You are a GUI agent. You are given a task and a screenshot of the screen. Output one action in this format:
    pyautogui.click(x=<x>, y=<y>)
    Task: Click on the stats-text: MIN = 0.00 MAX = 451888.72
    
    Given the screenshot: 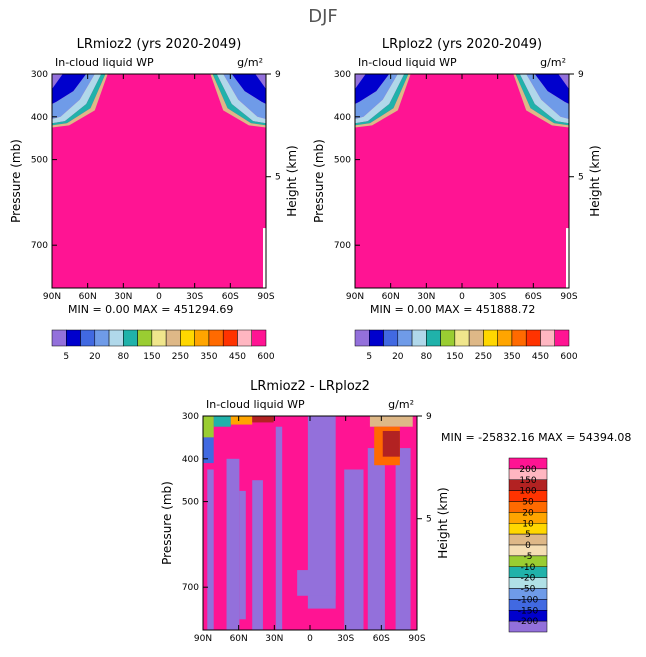 What is the action you would take?
    pyautogui.click(x=452, y=309)
    